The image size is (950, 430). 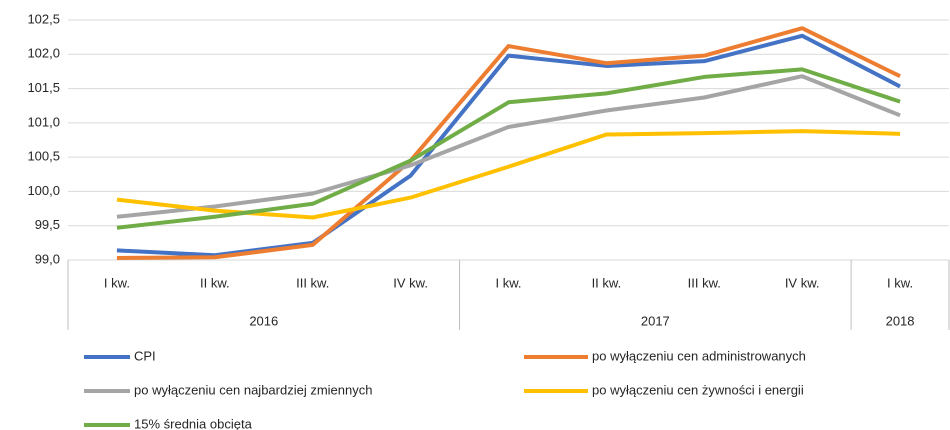 I want to click on legend-label: 15% średnia obcięta, so click(x=193, y=423).